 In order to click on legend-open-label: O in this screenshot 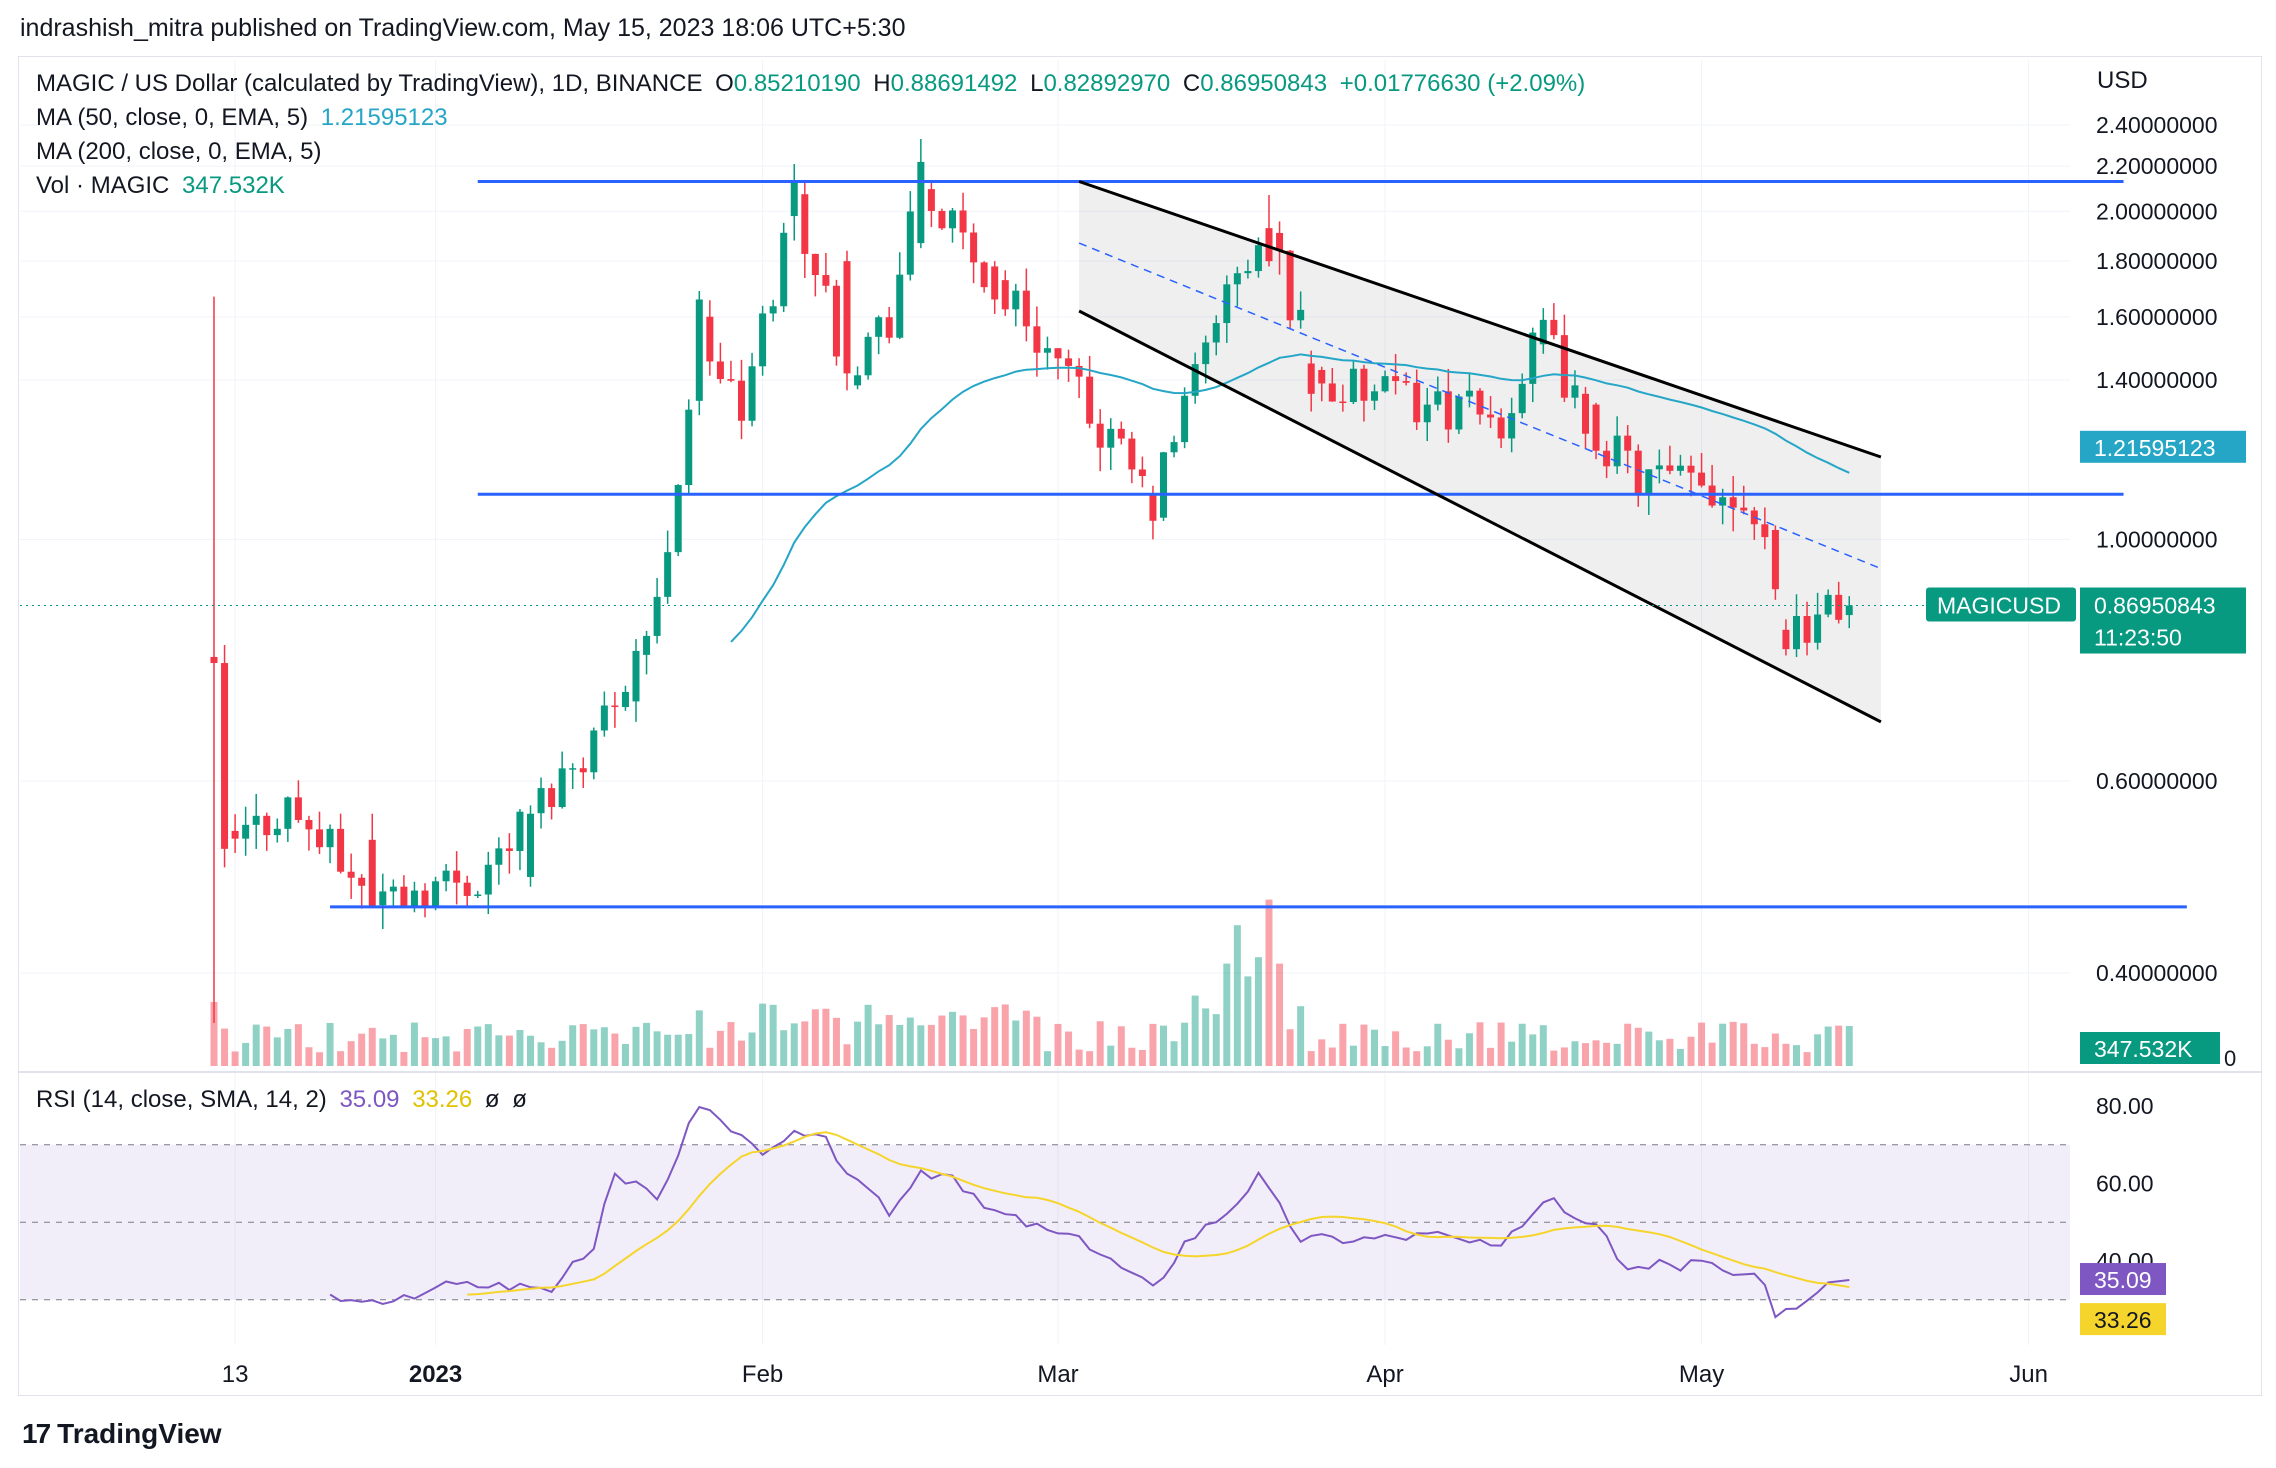, I will do `click(724, 83)`.